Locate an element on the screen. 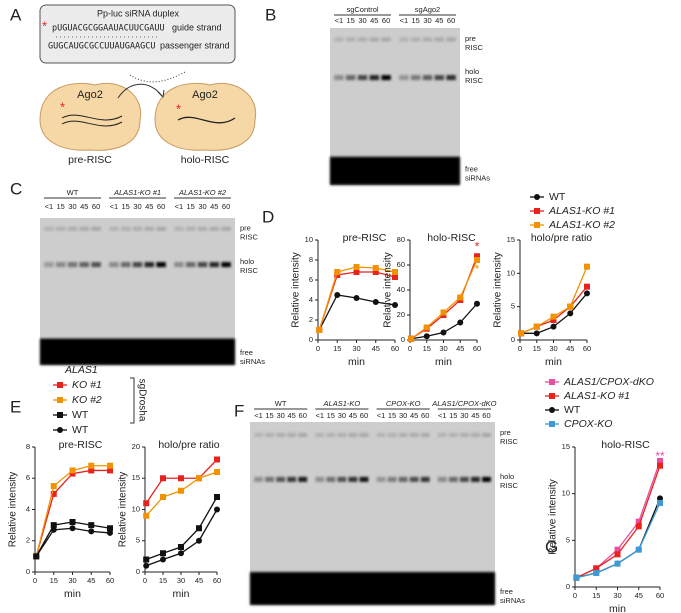 Image resolution: width=681 pixels, height=613 pixels. lane-label: 30 is located at coordinates (202, 206).